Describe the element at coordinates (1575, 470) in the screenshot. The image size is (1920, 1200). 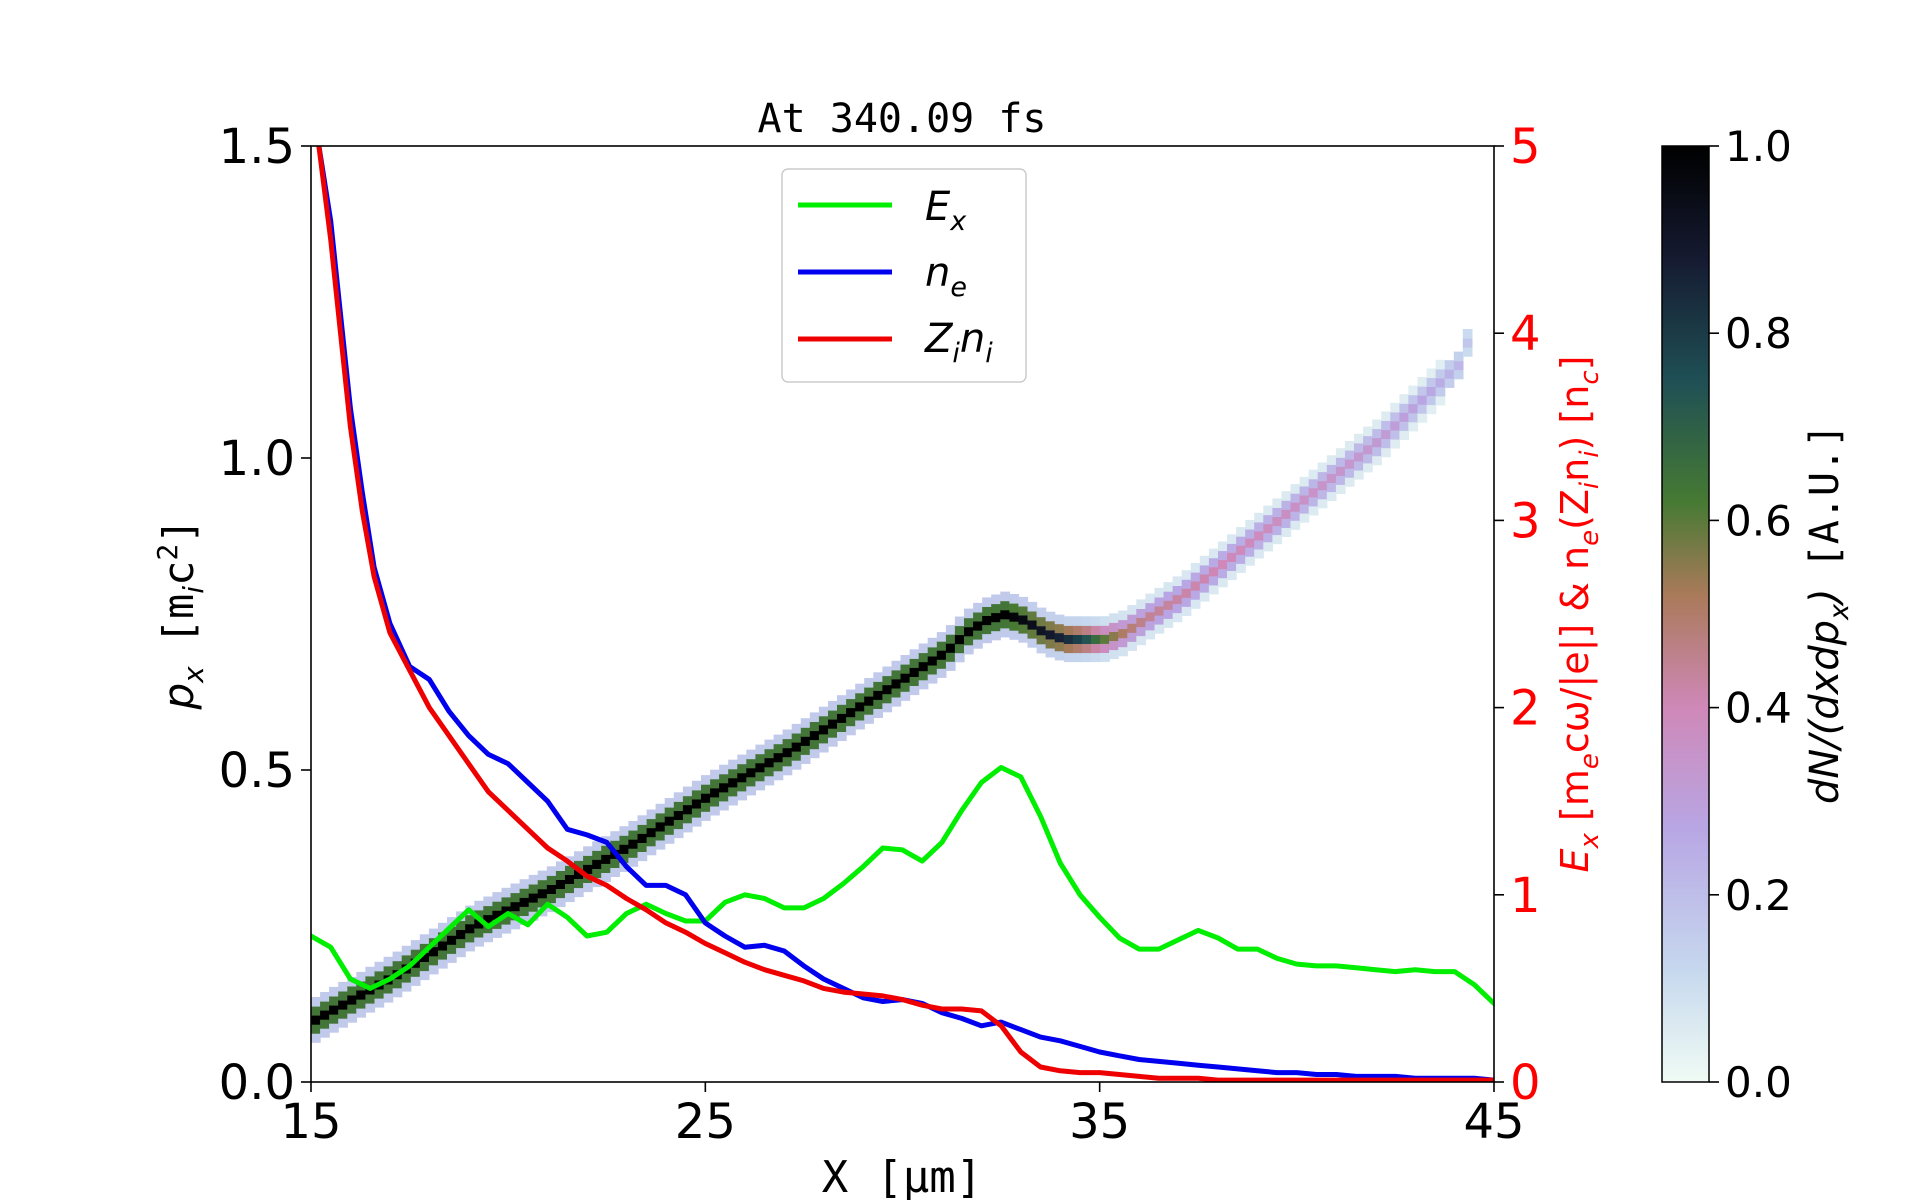
I see `right-axis-label-part: n` at that location.